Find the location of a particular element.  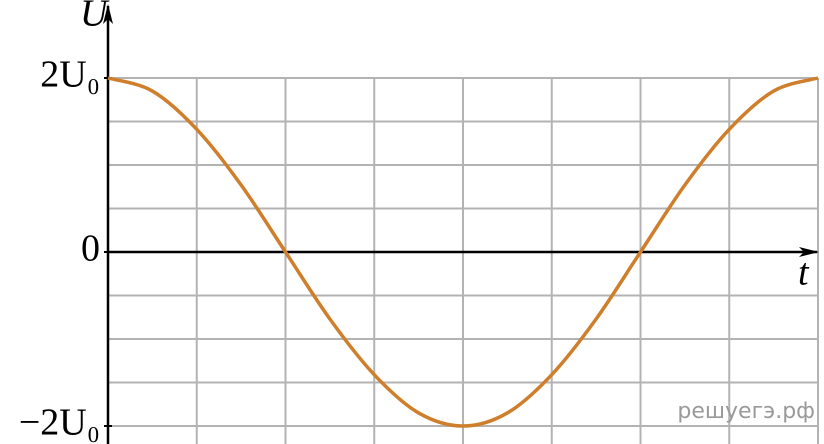

x-axis-label: t is located at coordinates (804, 273).